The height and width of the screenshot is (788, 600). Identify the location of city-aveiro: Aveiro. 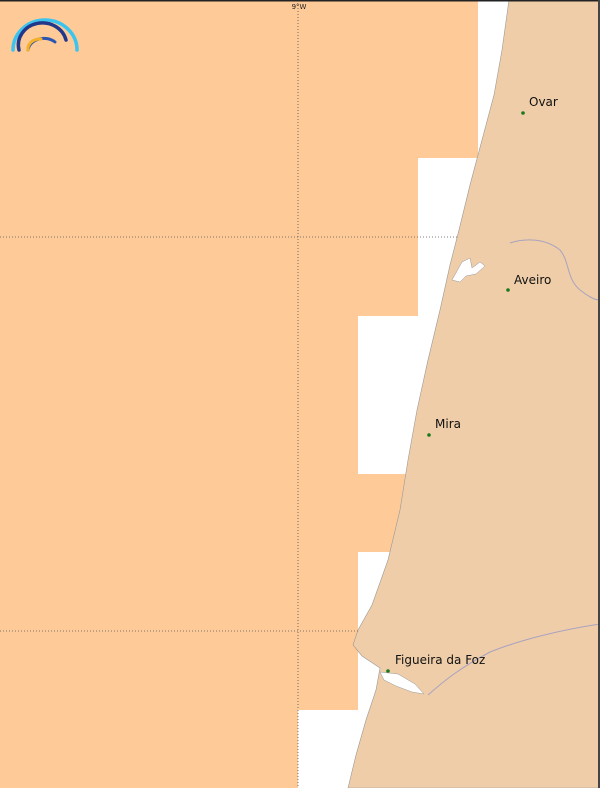
(528, 282).